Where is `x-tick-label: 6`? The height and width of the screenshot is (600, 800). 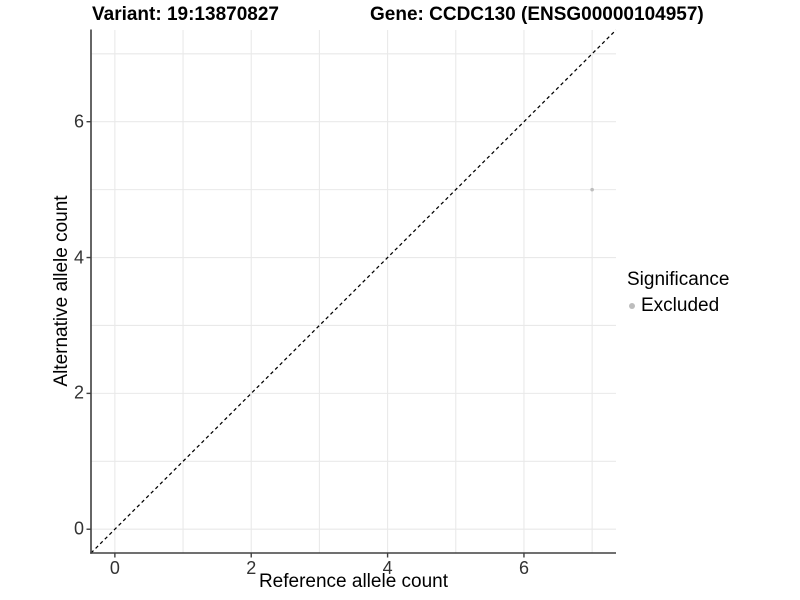 x-tick-label: 6 is located at coordinates (523, 568).